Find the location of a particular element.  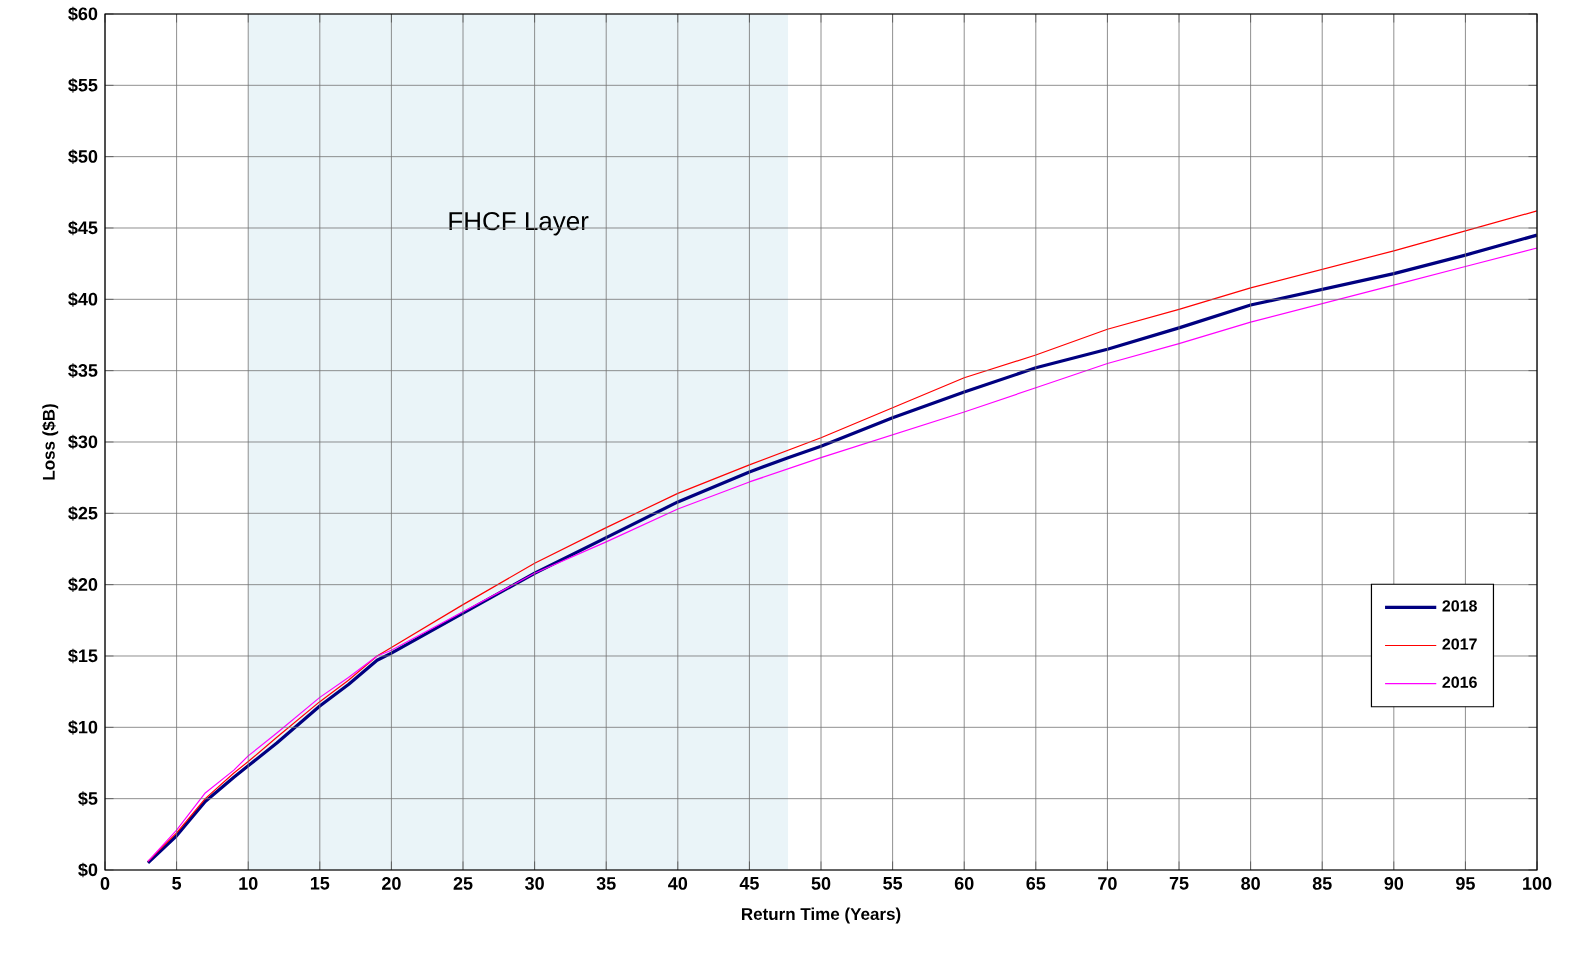

legend-label: 2016 is located at coordinates (1459, 682).